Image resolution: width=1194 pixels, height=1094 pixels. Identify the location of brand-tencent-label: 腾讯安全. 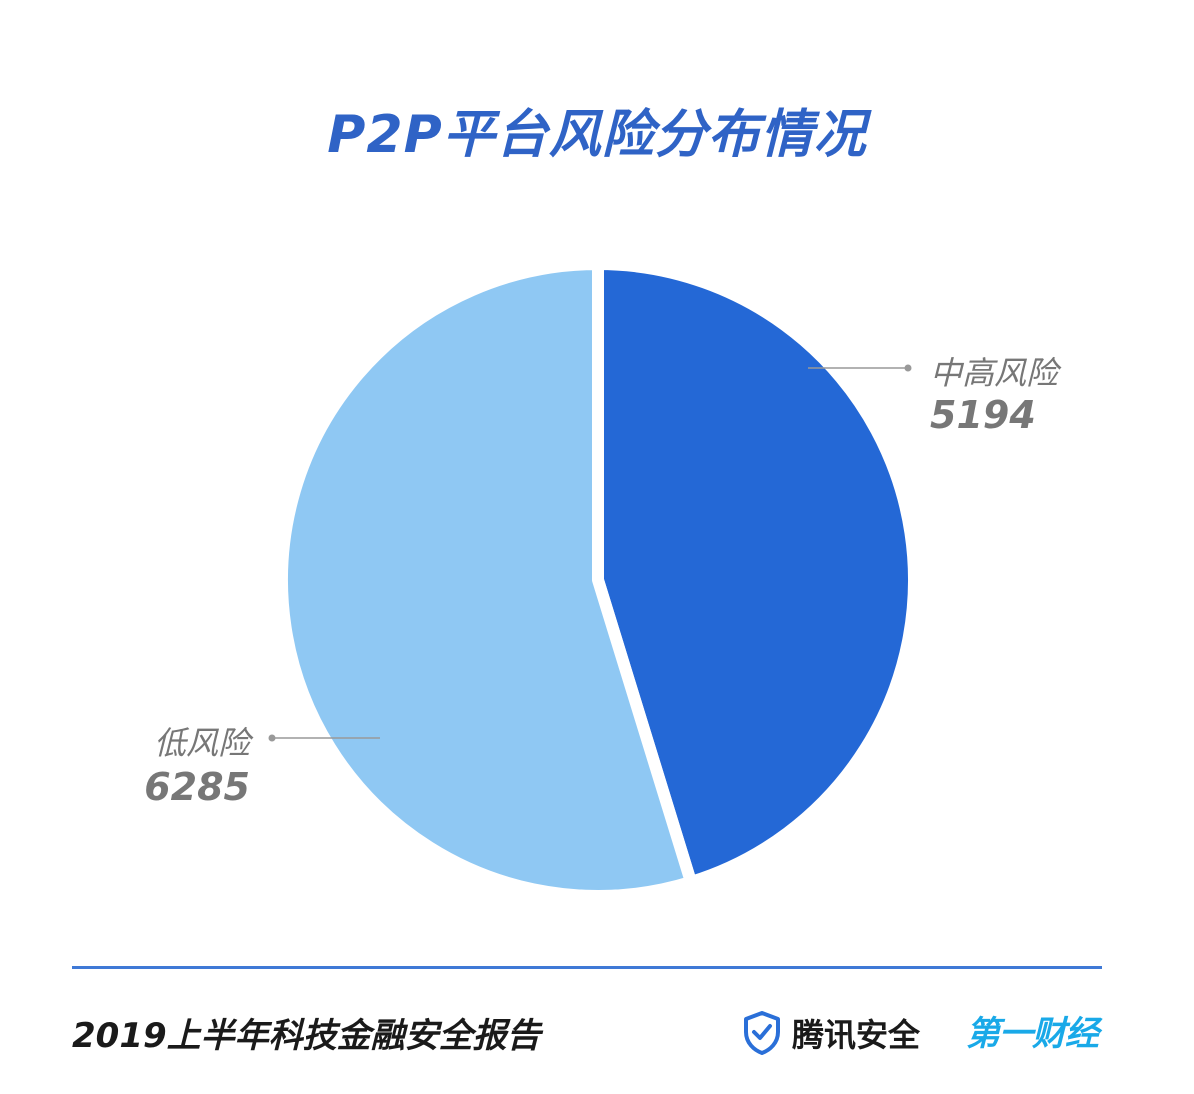
(856, 1035).